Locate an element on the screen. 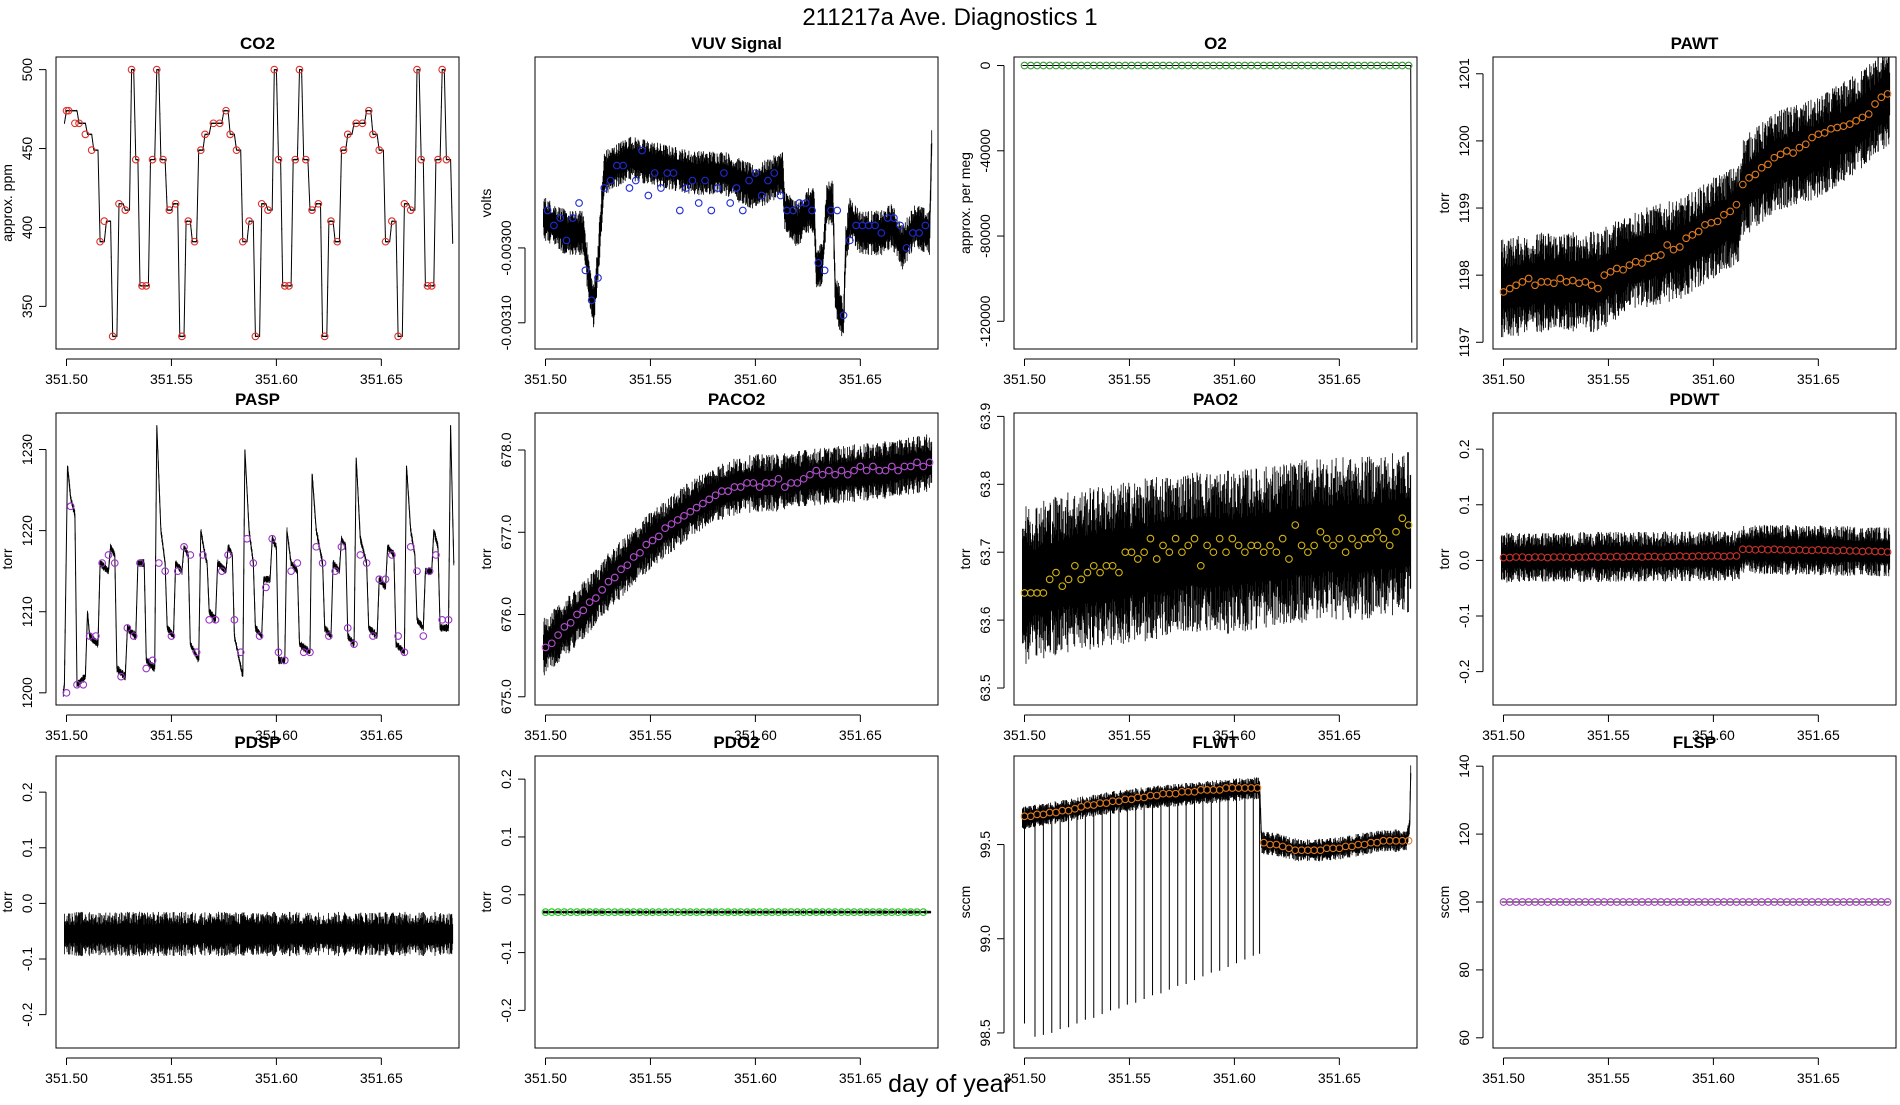  y-tick-label: 0.1 is located at coordinates (506, 837).